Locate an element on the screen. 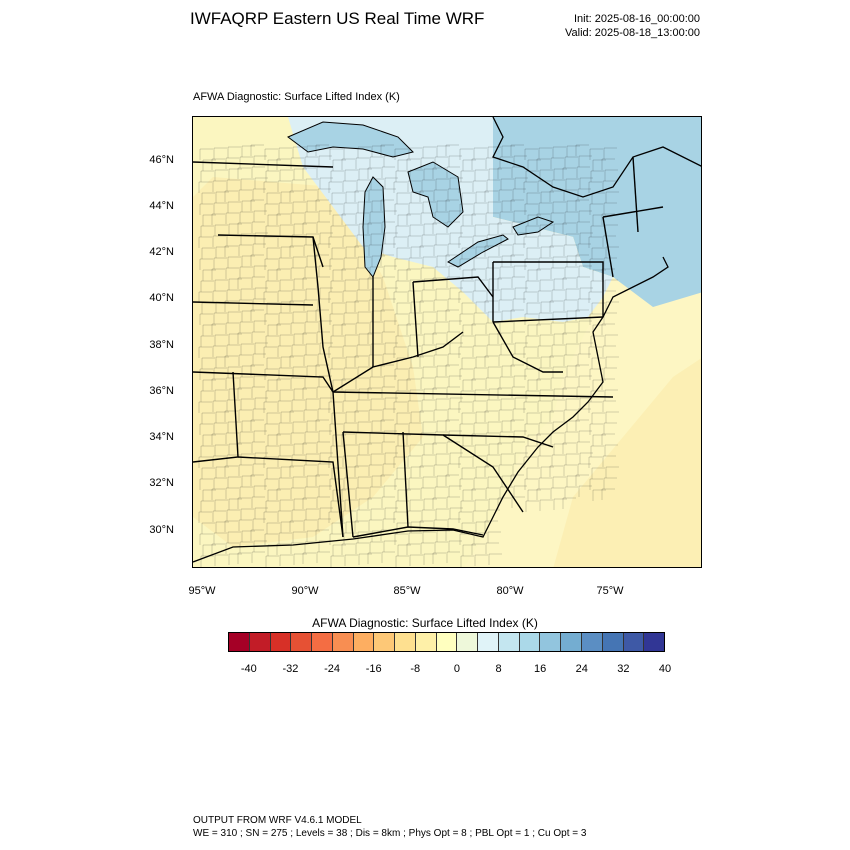 This screenshot has width=850, height=850. colorbar-tick-label: -8 is located at coordinates (415, 669).